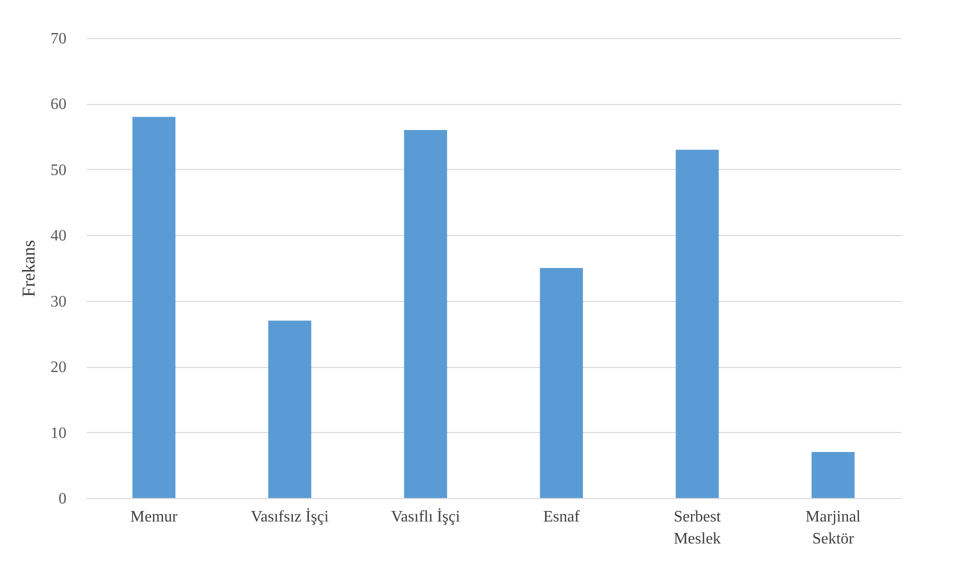  What do you see at coordinates (698, 528) in the screenshot?
I see `x-tick-label: Serbest Meslek` at bounding box center [698, 528].